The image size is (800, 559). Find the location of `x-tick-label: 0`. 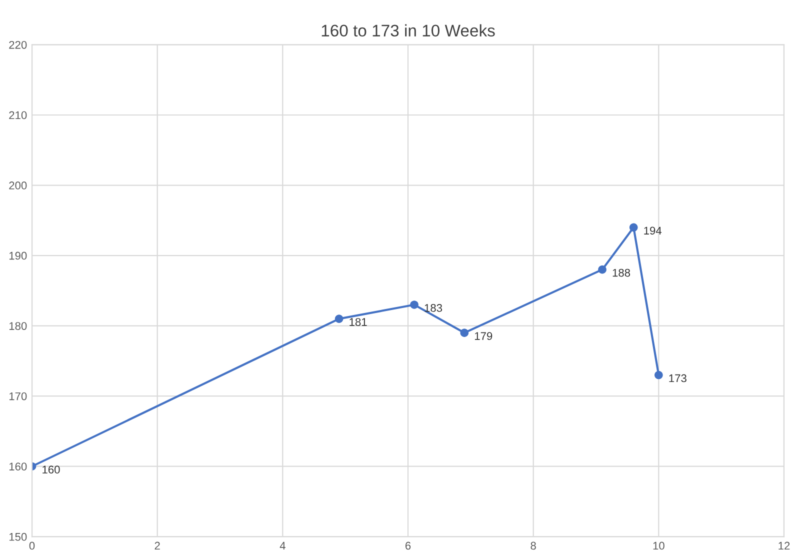

x-tick-label: 0 is located at coordinates (32, 546).